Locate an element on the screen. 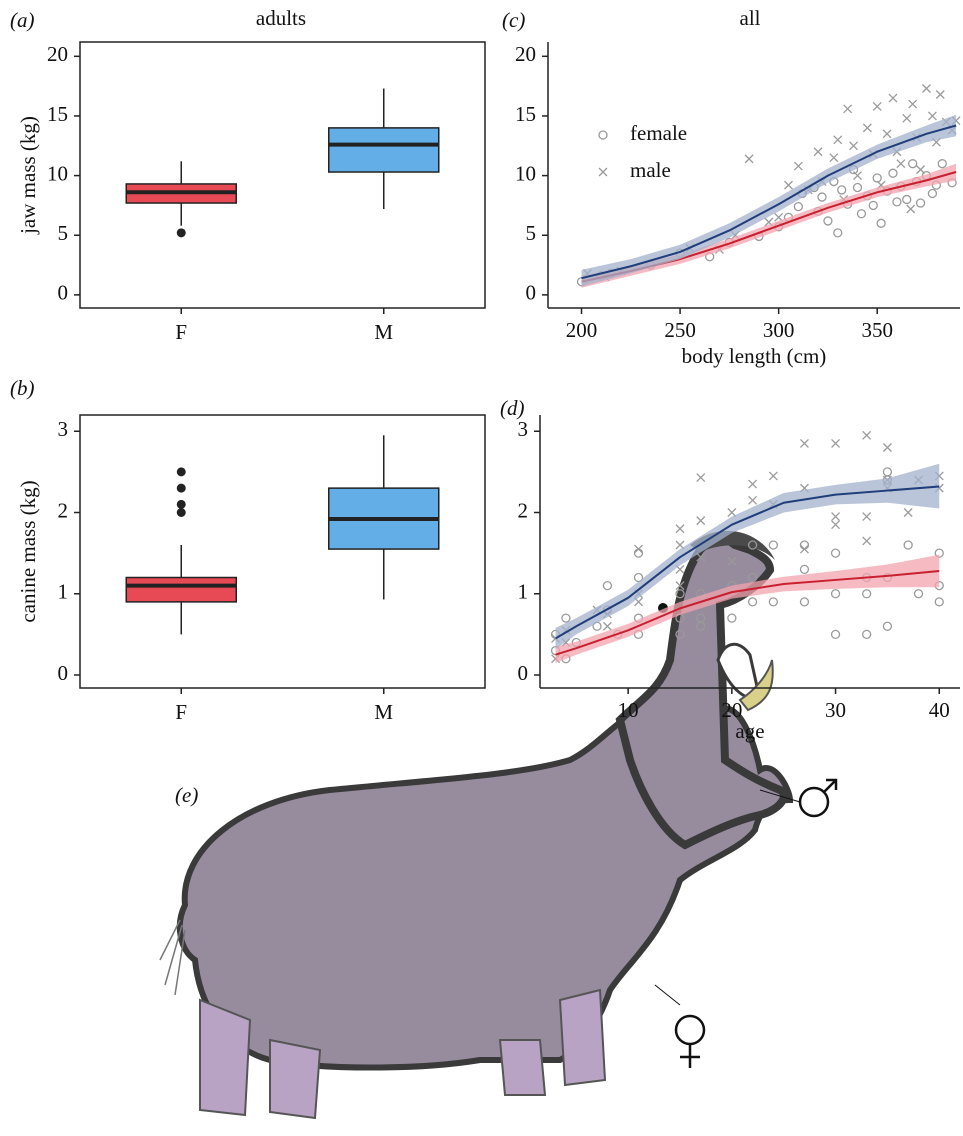 Image resolution: width=963 pixels, height=1136 pixels. female-symbol is located at coordinates (680, 1026).